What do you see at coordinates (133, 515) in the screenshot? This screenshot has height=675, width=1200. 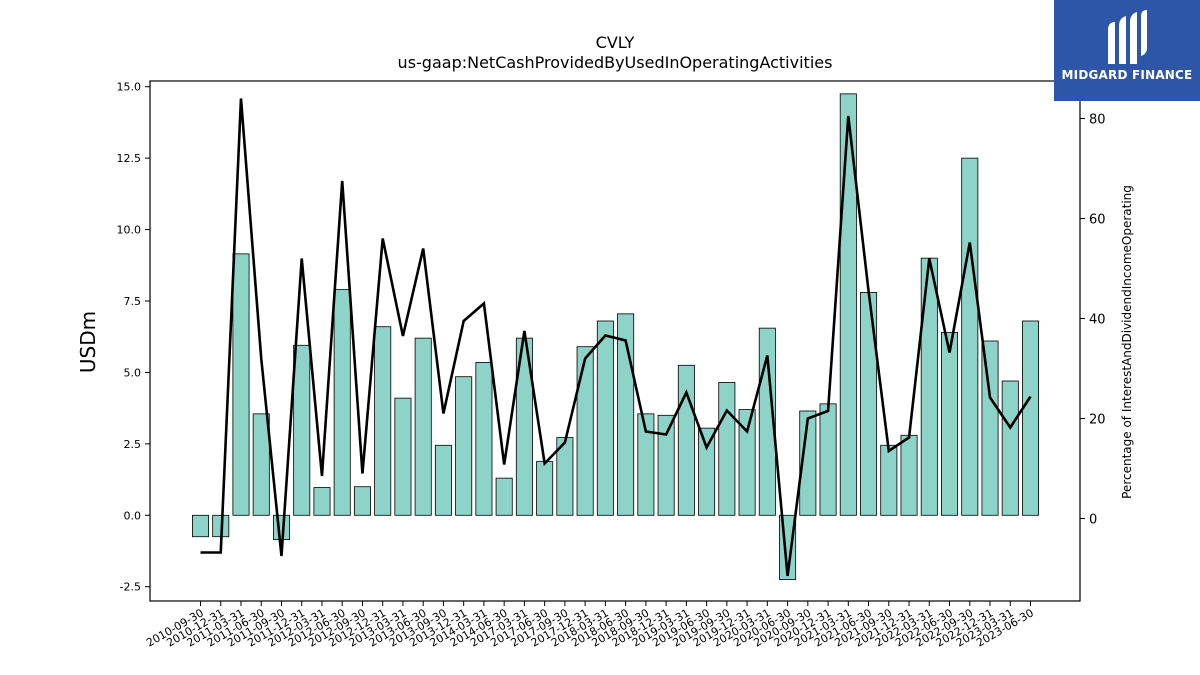 I see `y-tick-label: 0.0` at bounding box center [133, 515].